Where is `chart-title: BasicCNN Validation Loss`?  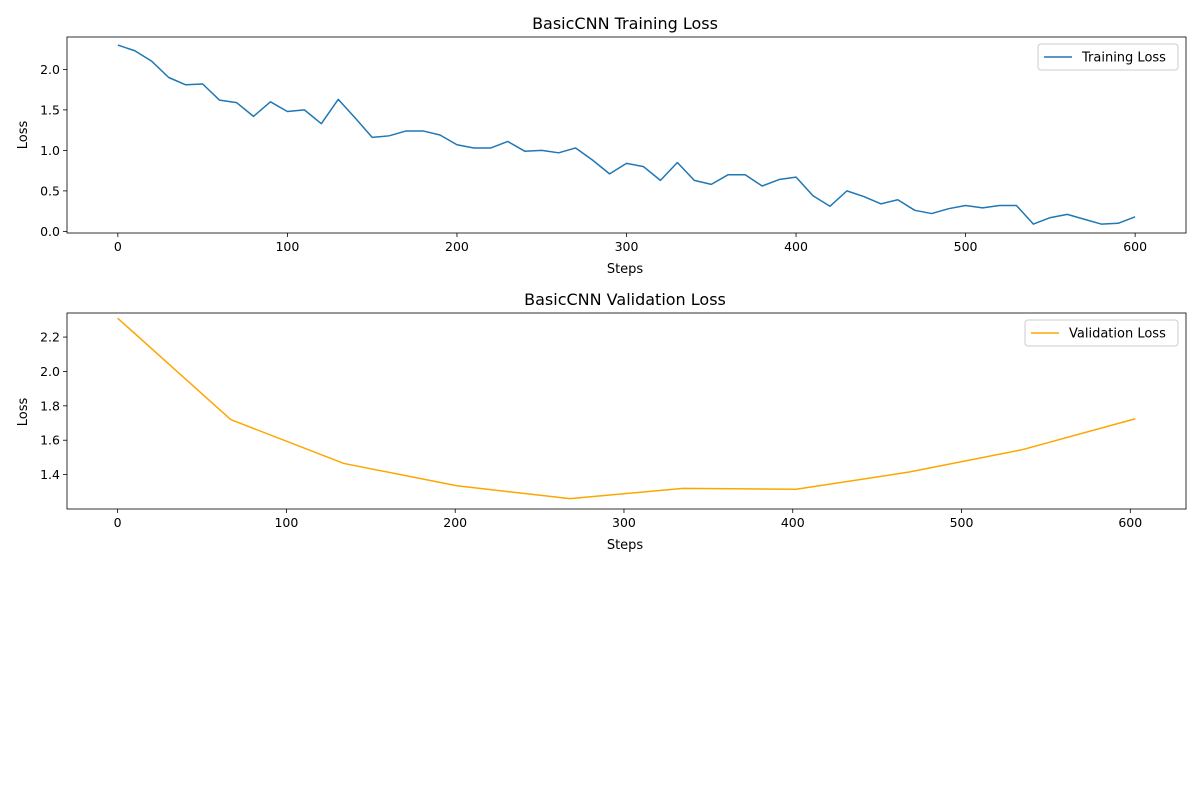
chart-title: BasicCNN Validation Loss is located at coordinates (625, 299).